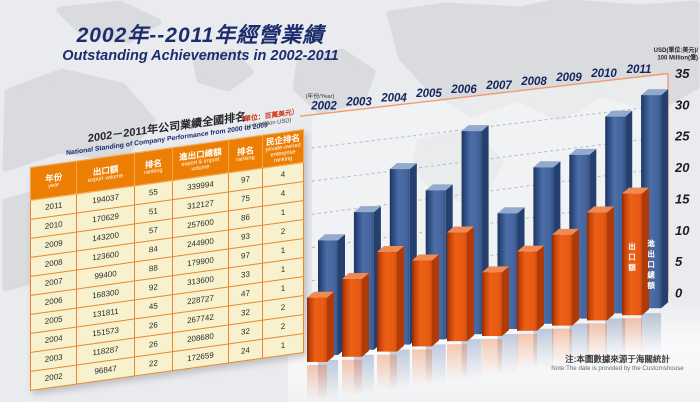 This screenshot has height=402, width=700. I want to click on y-axis-unit-label: USD(單位:美元)/100 Million(億), so click(676, 54).